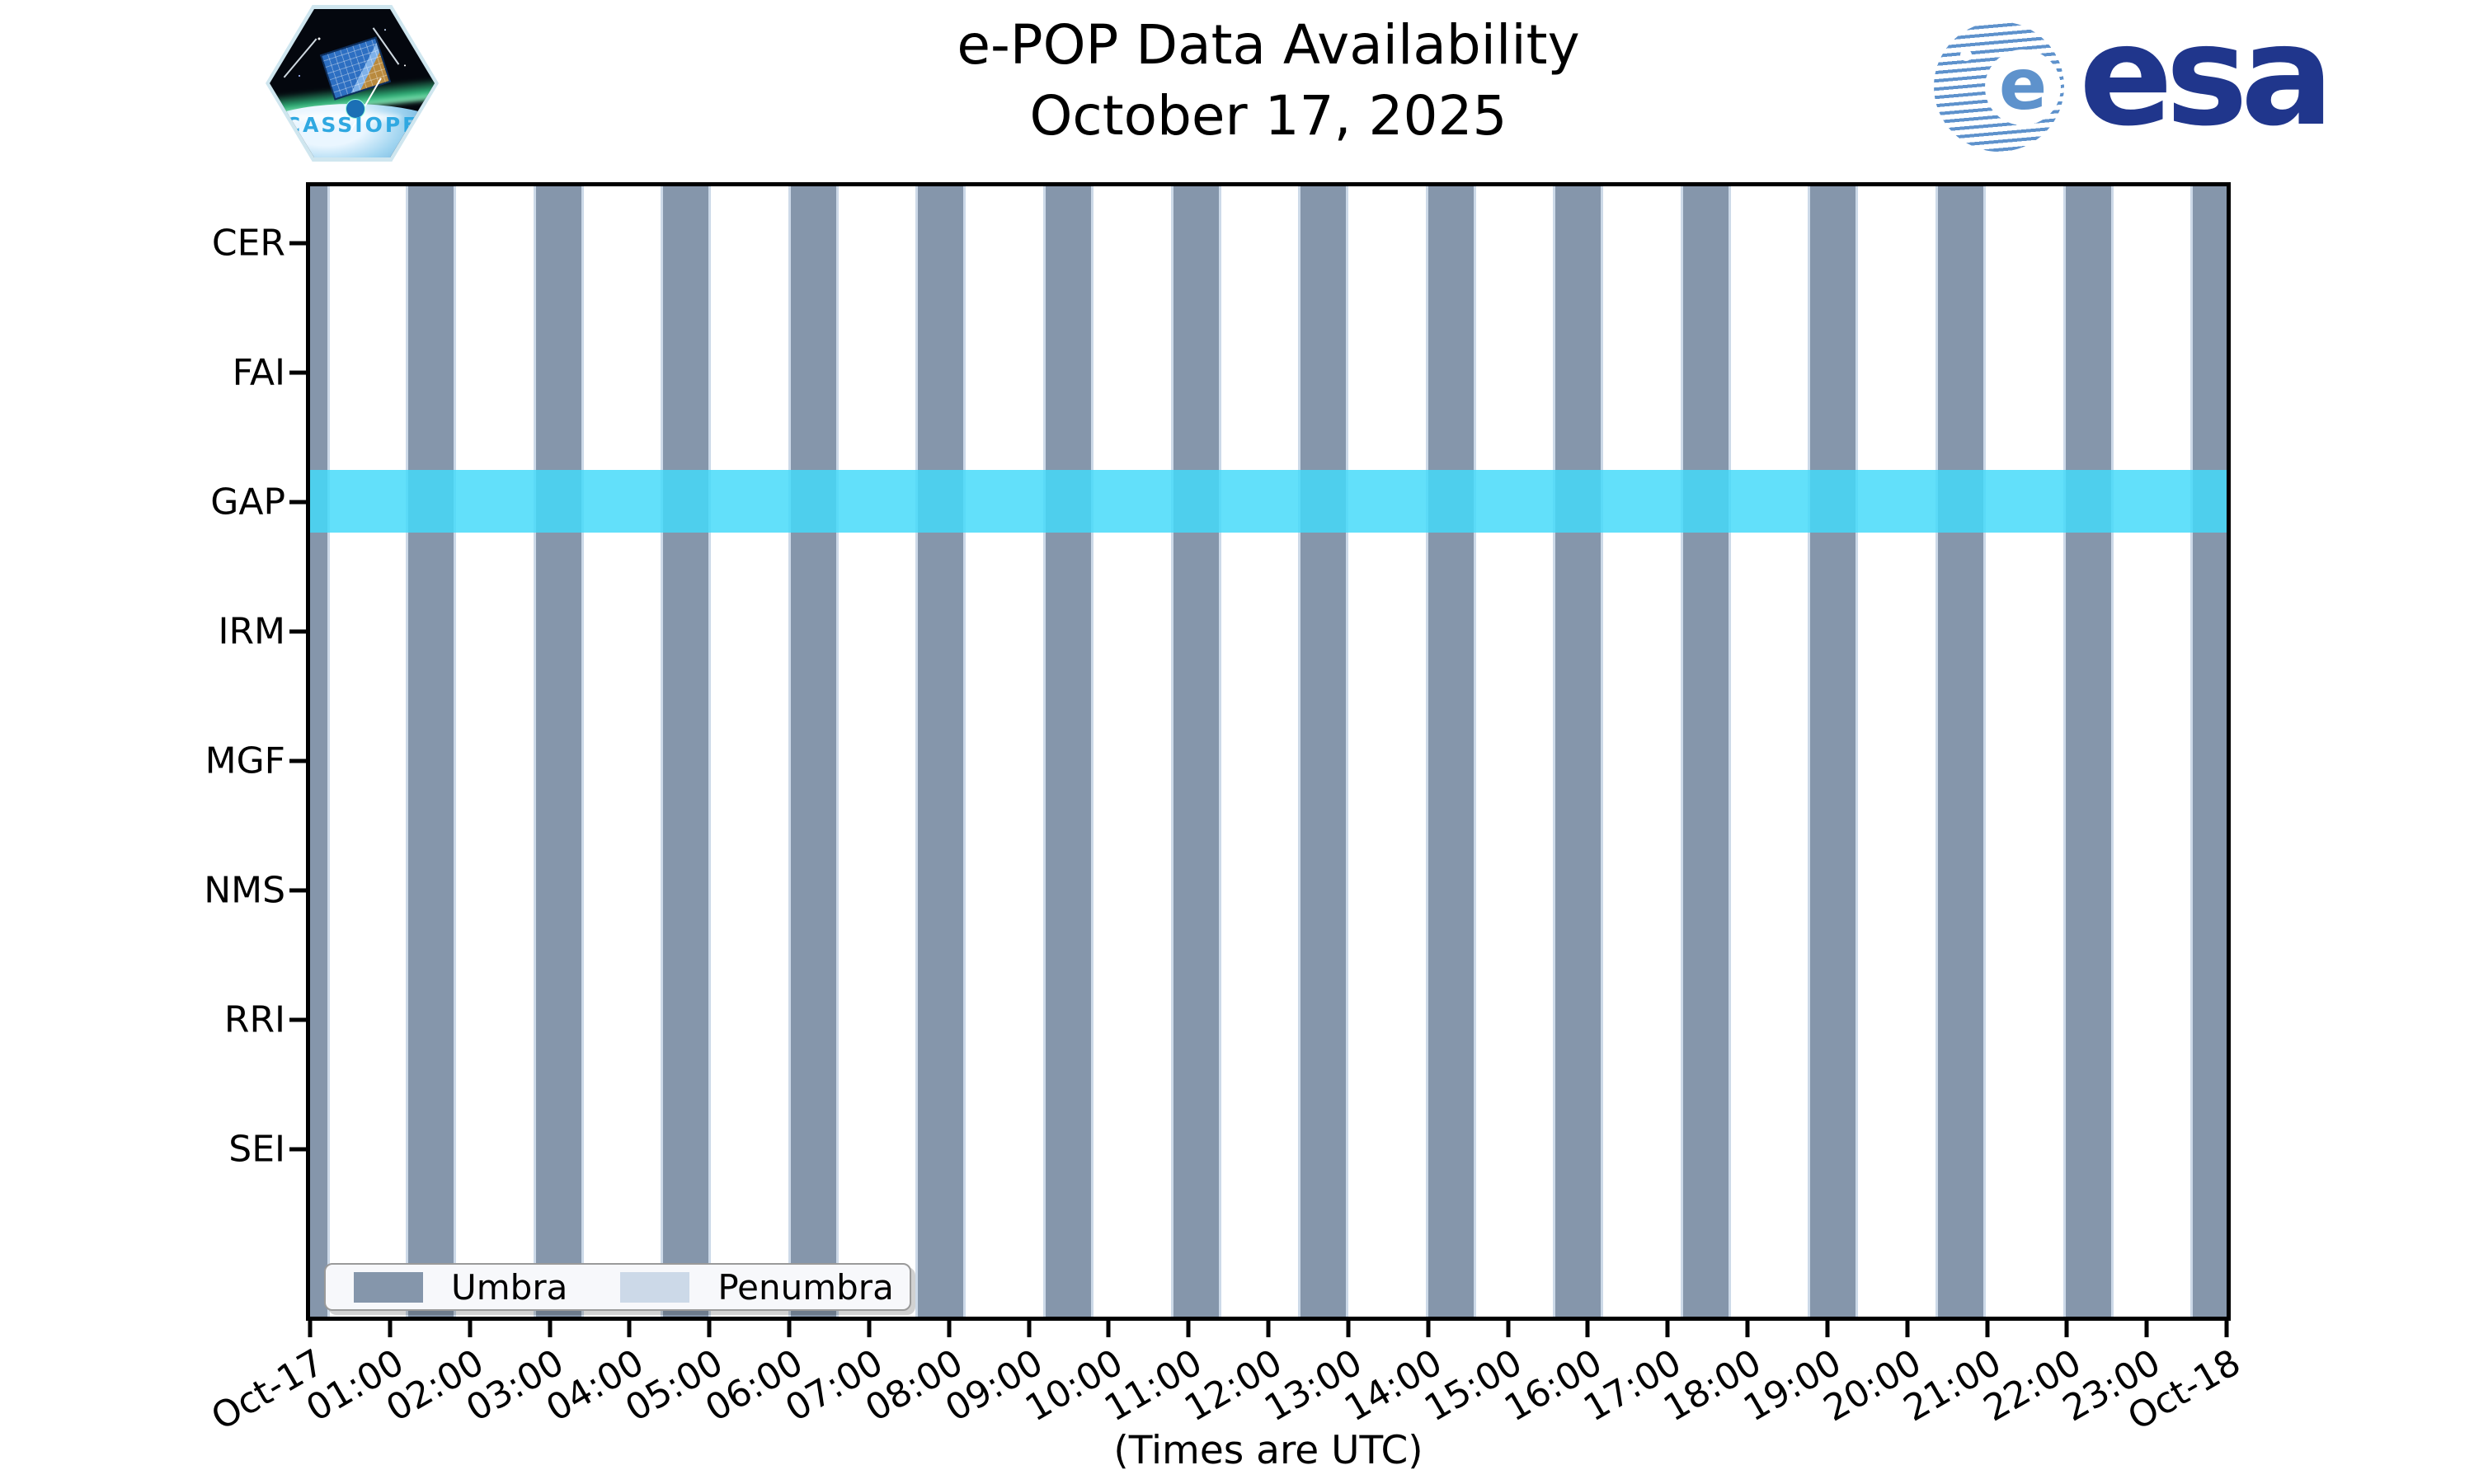  I want to click on legend: Umbra Penumbra, so click(617, 1287).